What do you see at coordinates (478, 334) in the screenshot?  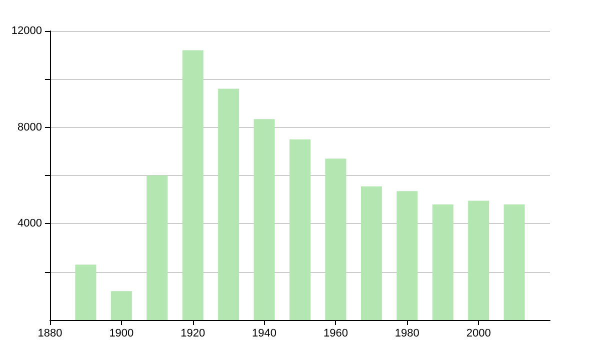 I see `x-tick-label: 2000` at bounding box center [478, 334].